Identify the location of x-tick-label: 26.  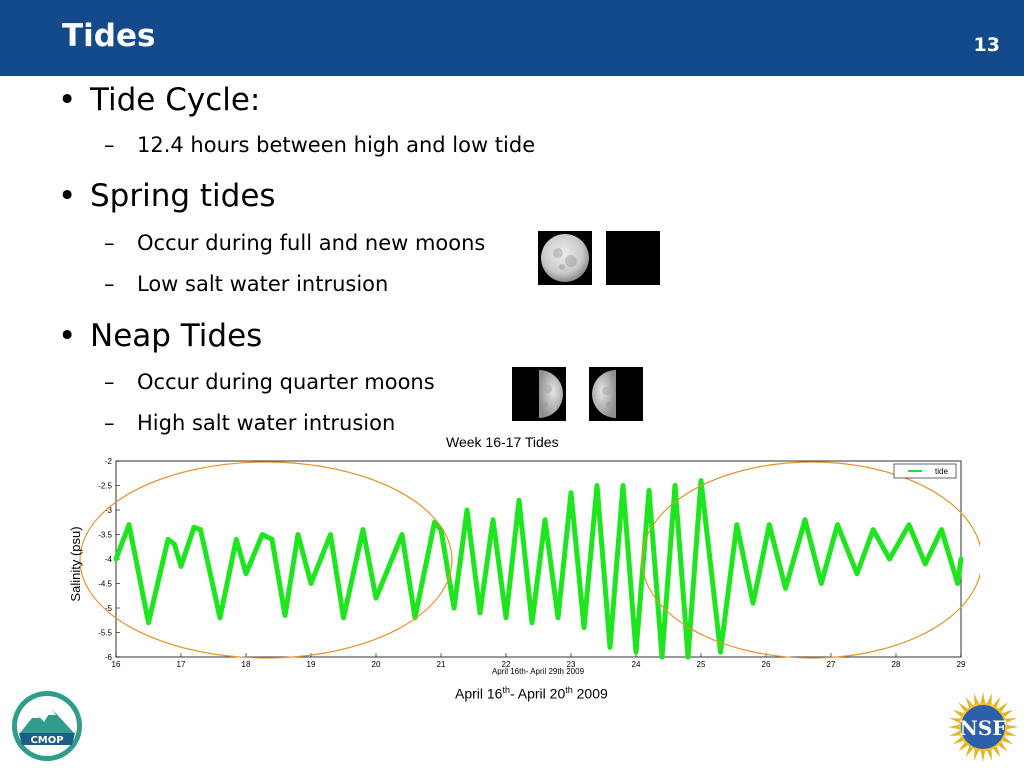
(766, 664).